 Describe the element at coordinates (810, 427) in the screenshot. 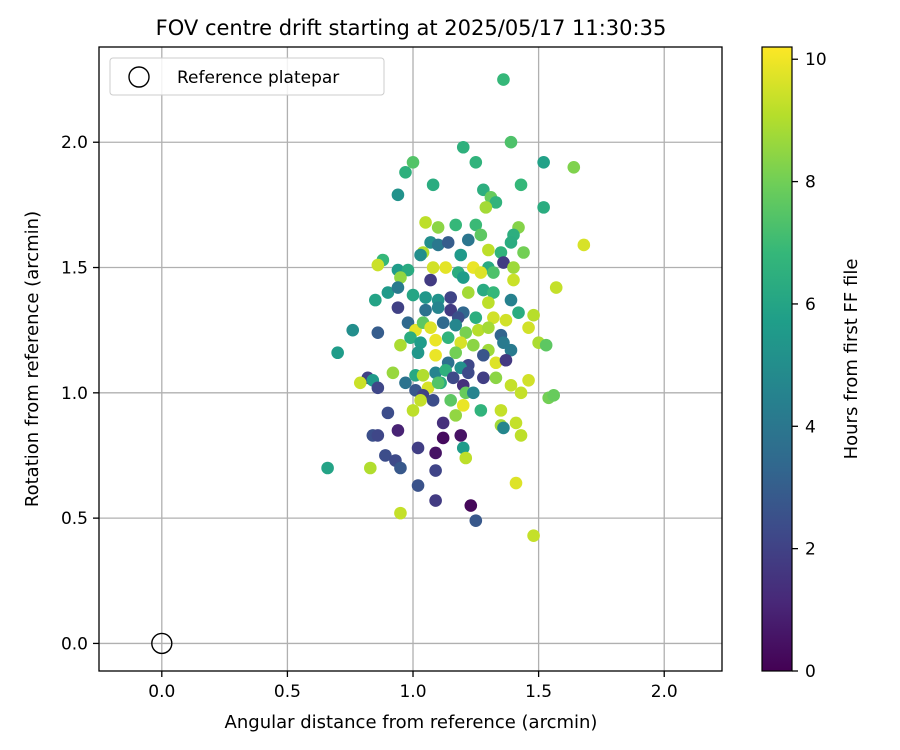

I see `colorbar-tick-label: 4` at that location.